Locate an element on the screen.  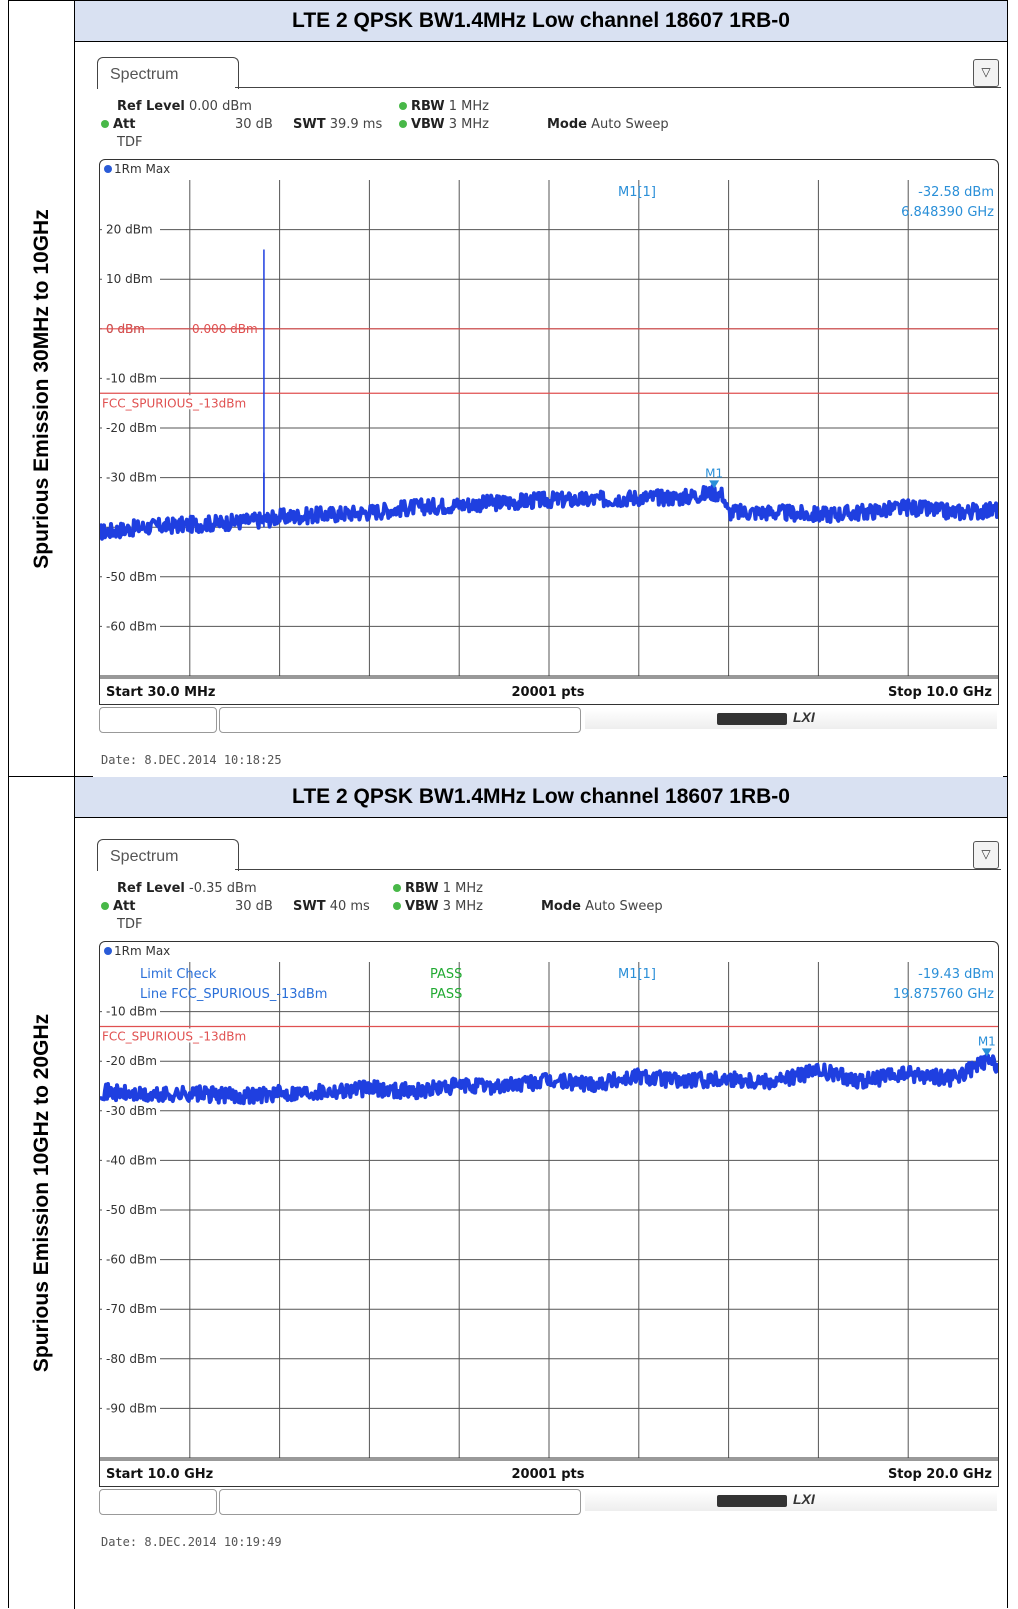
rbw-label: RBW is located at coordinates (422, 888).